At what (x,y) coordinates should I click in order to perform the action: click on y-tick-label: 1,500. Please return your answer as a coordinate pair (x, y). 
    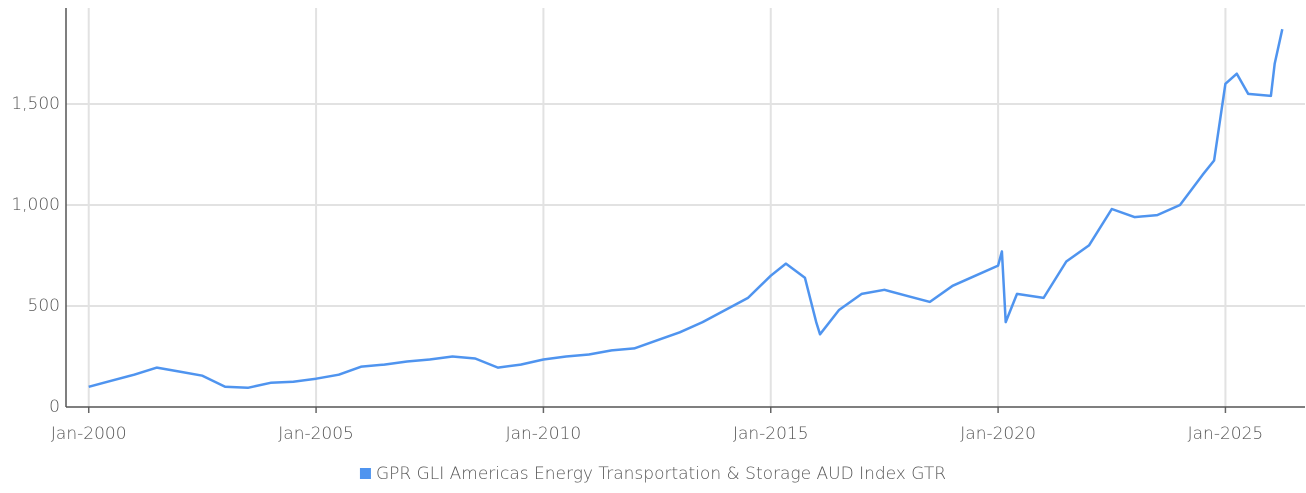
    Looking at the image, I should click on (35, 104).